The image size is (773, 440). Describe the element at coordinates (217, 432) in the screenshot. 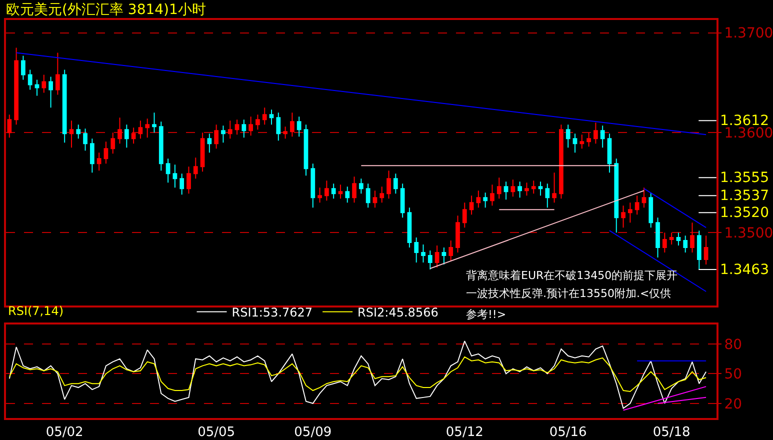

I see `x-tick-label: 05/05` at that location.